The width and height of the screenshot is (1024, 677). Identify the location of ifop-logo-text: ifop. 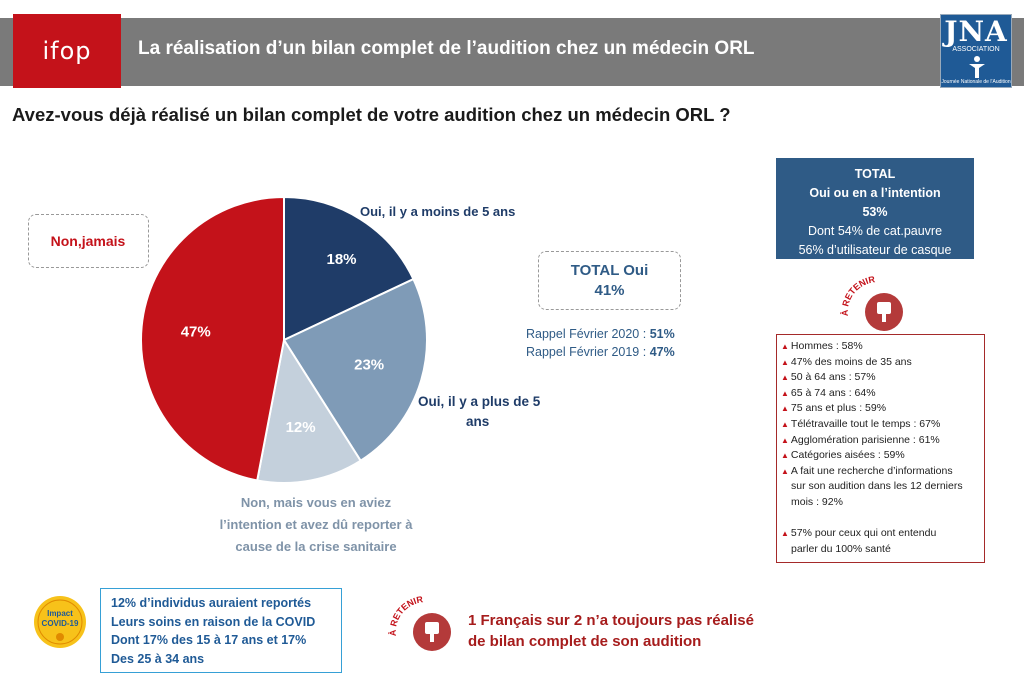
(67, 51).